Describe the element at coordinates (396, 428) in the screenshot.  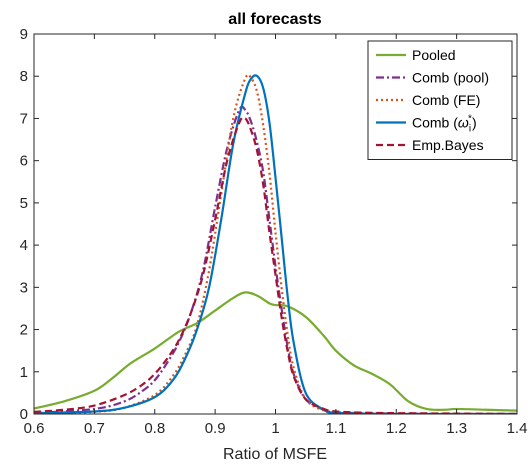
I see `x-tick-label: 1.2` at that location.